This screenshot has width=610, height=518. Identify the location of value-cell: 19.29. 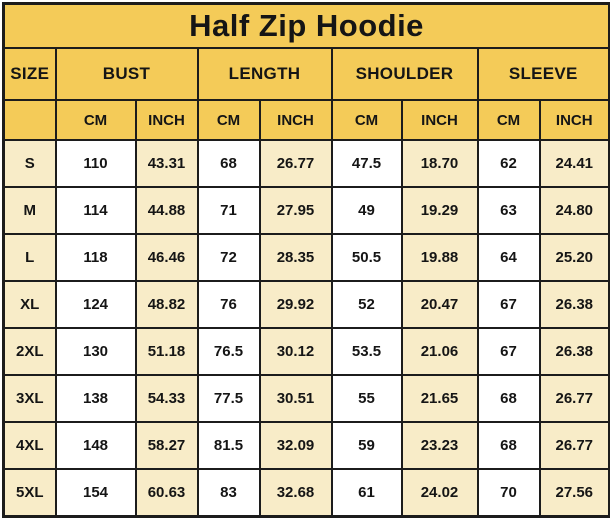
(439, 210).